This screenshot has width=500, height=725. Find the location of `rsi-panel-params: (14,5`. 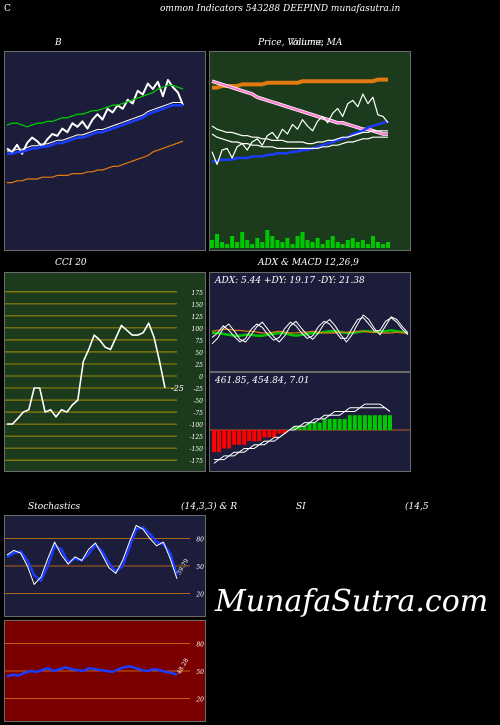

rsi-panel-params: (14,5 is located at coordinates (417, 507).